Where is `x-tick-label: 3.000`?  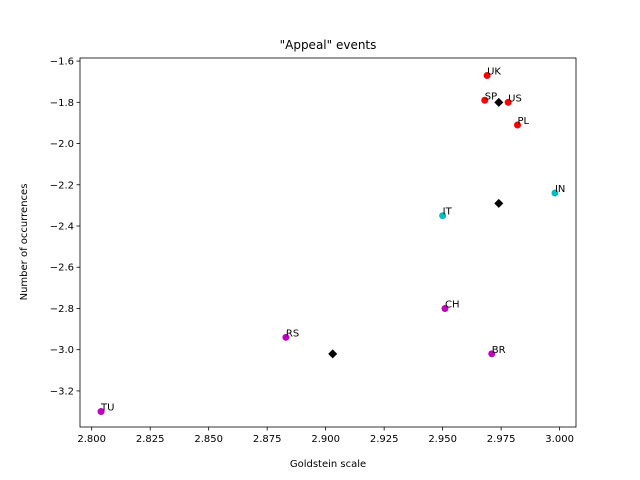
x-tick-label: 3.000 is located at coordinates (559, 439).